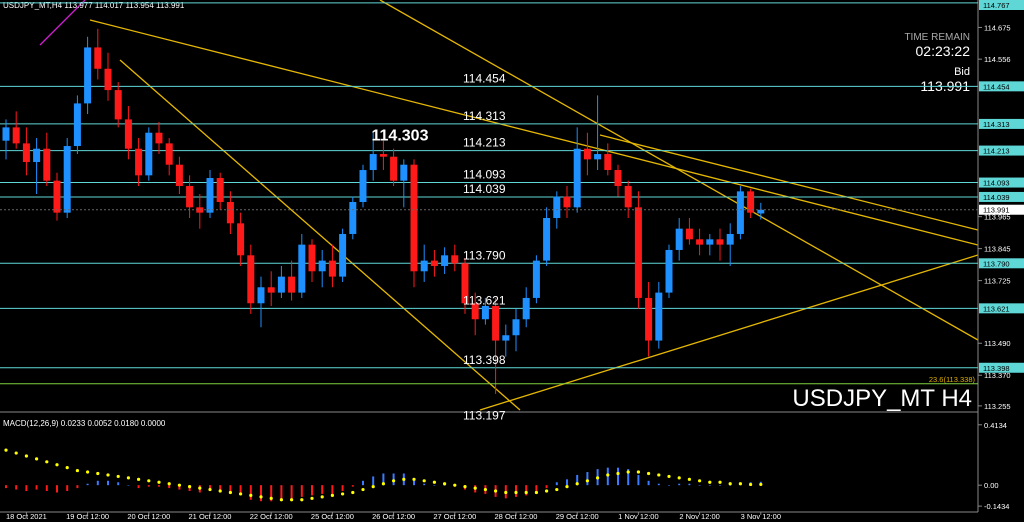  What do you see at coordinates (332, 516) in the screenshot?
I see `x-tick-label: 25 Oct 12:00` at bounding box center [332, 516].